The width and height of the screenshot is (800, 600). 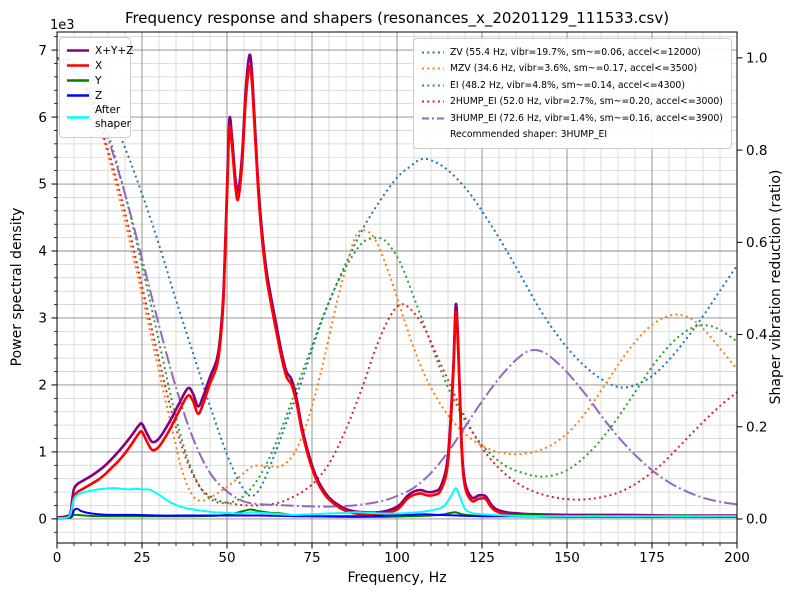 What do you see at coordinates (62, 25) in the screenshot?
I see `axis-offset-text: 1e3` at bounding box center [62, 25].